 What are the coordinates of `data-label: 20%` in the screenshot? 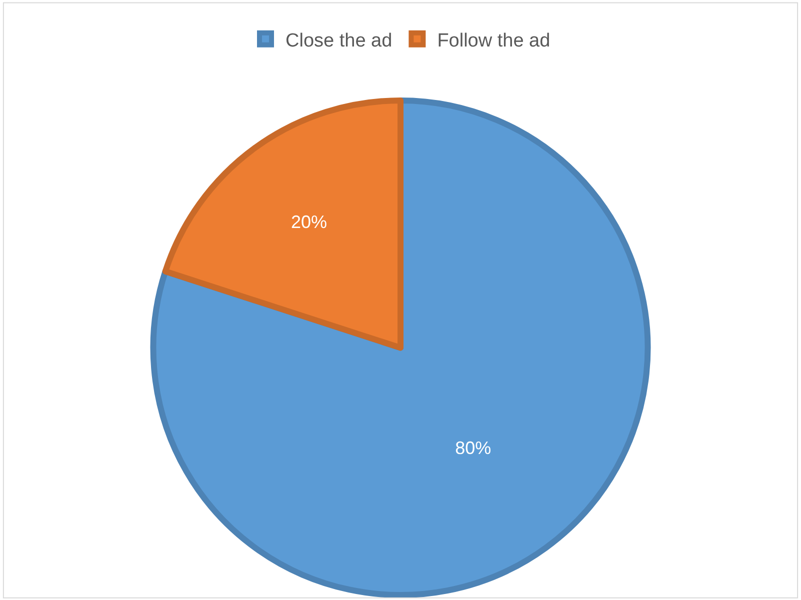 It's located at (308, 222).